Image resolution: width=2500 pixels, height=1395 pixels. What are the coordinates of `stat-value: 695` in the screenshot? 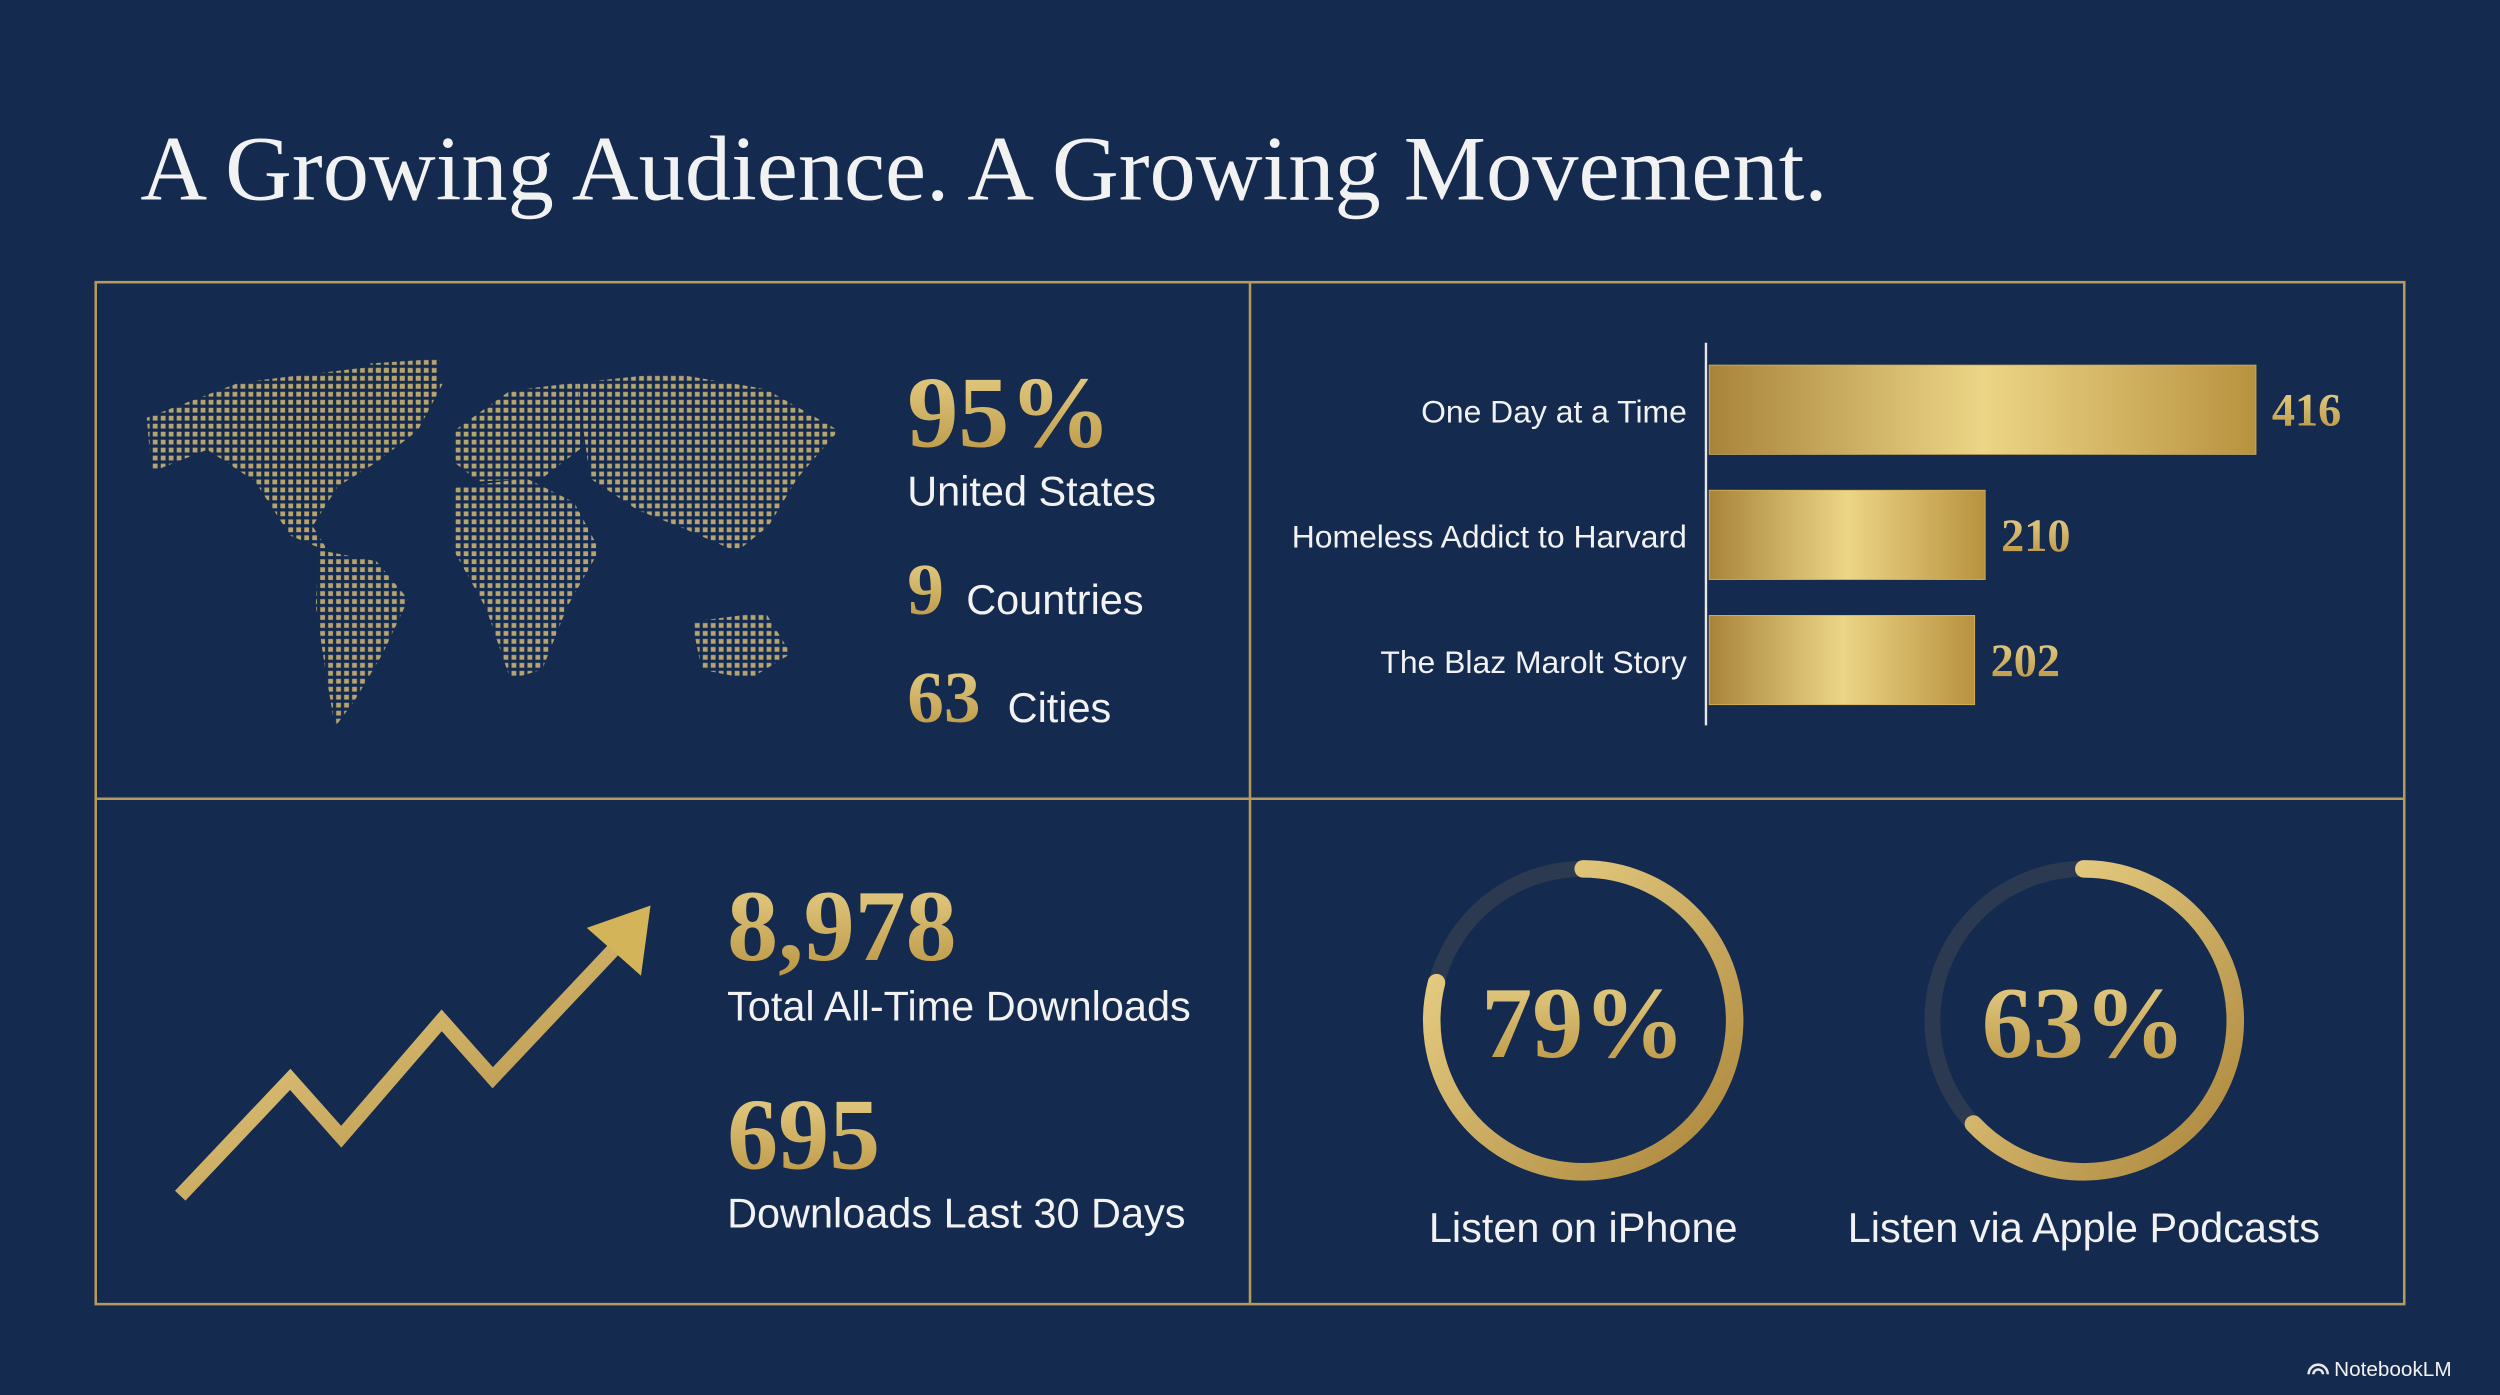 It's located at (803, 1135).